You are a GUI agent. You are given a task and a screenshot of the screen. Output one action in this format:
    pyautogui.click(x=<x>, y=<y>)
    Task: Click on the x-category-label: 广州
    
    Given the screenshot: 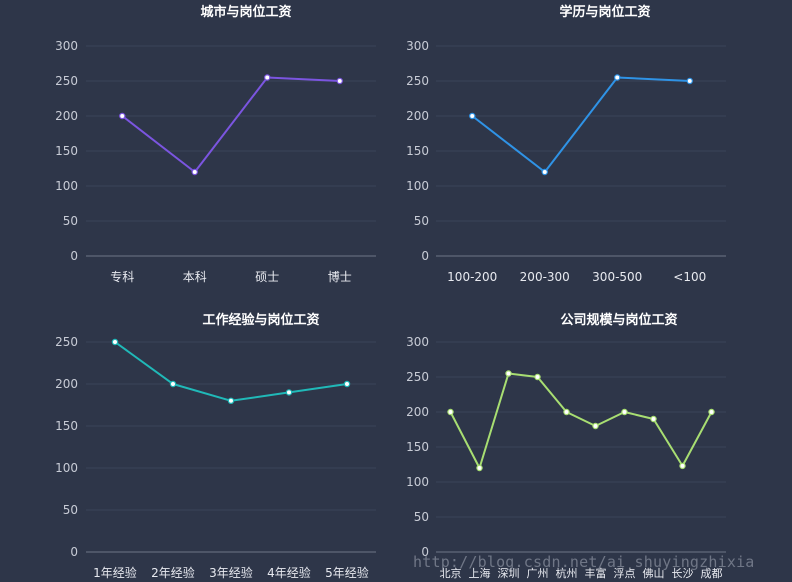 What is the action you would take?
    pyautogui.click(x=538, y=573)
    